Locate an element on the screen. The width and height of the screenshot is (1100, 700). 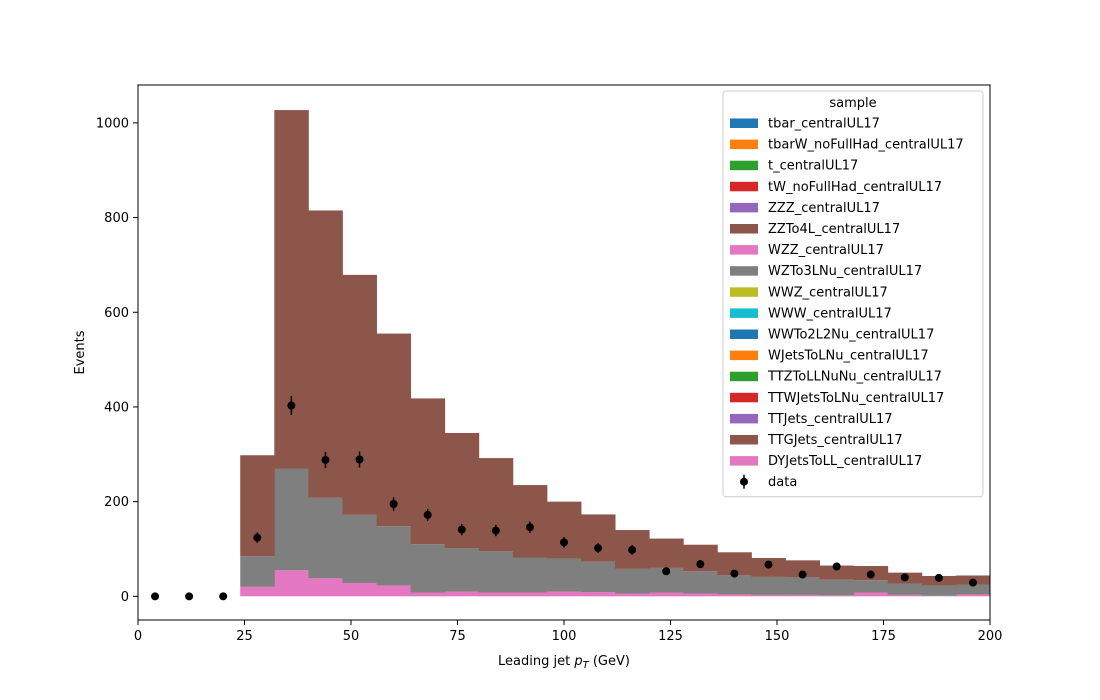
legend-swatch-WWTo2L2Nu_centralUL17 is located at coordinates (744, 334).